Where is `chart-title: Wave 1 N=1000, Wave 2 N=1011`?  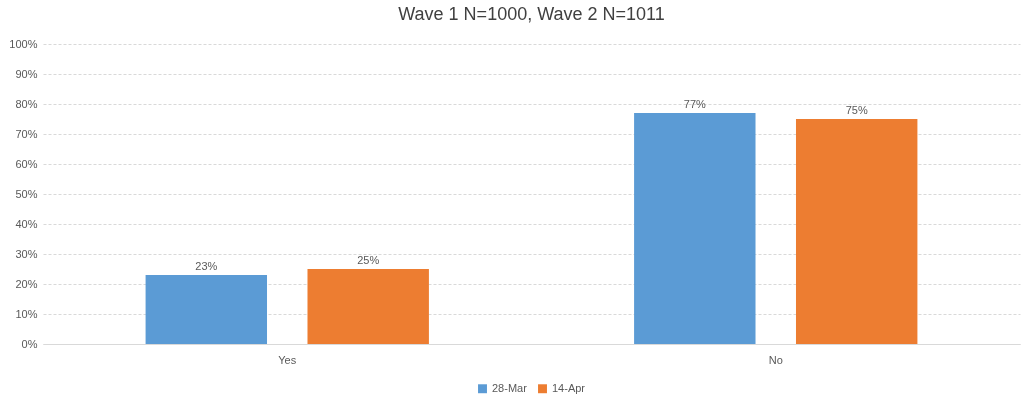 chart-title: Wave 1 N=1000, Wave 2 N=1011 is located at coordinates (531, 14).